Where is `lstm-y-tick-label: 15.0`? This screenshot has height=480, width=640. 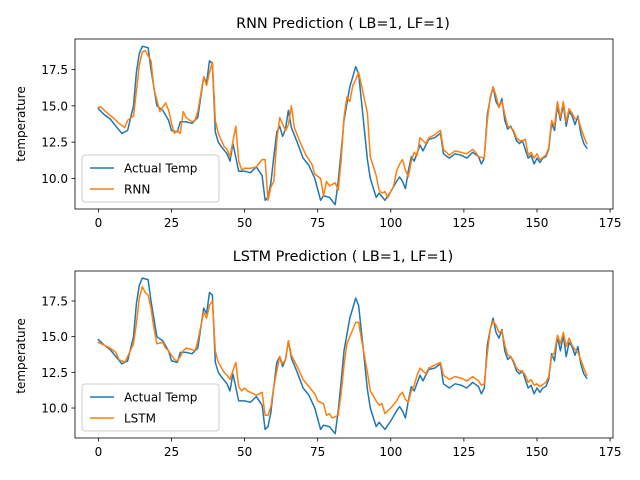
lstm-y-tick-label: 15.0 is located at coordinates (54, 337).